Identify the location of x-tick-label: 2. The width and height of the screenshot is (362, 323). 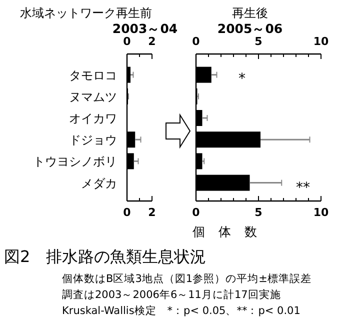
(152, 212).